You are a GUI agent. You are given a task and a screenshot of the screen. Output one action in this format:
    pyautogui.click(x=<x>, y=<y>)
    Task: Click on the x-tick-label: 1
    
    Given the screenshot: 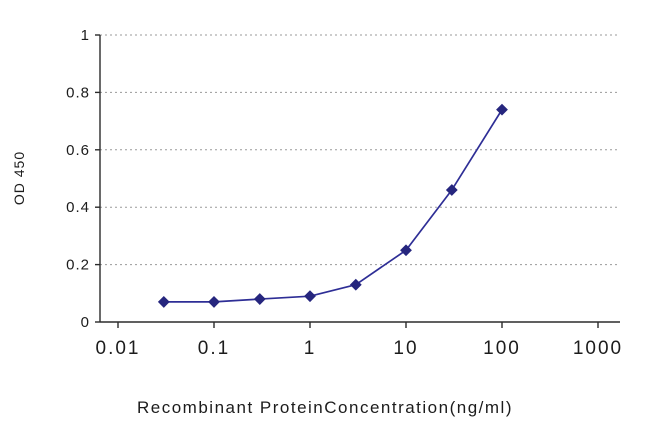 What is the action you would take?
    pyautogui.click(x=310, y=348)
    